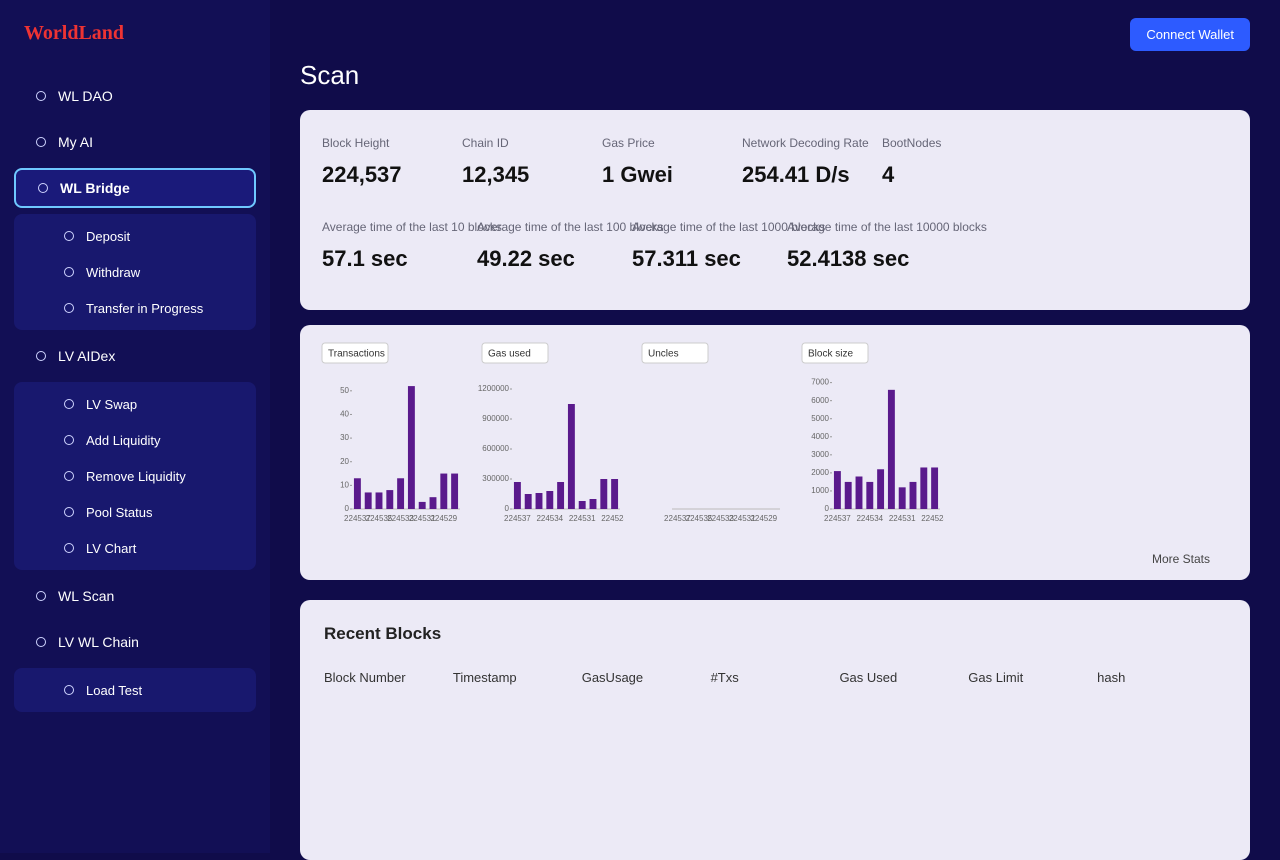 The height and width of the screenshot is (860, 1280). Describe the element at coordinates (796, 174) in the screenshot. I see `stat-value: 254.41 D/s` at that location.